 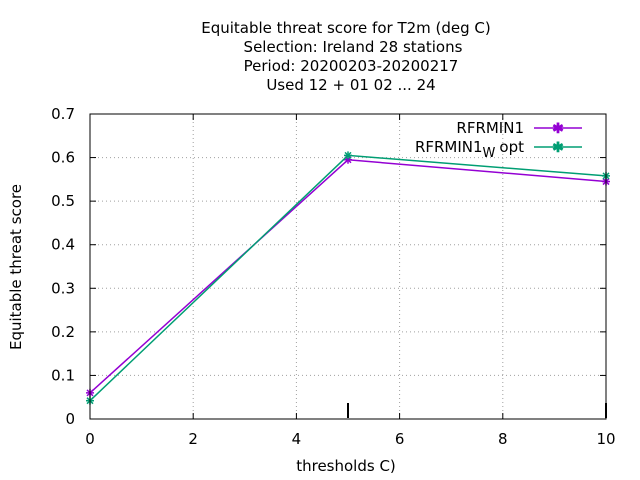 I want to click on legend-marker-series-2: ✱, so click(x=558, y=147).